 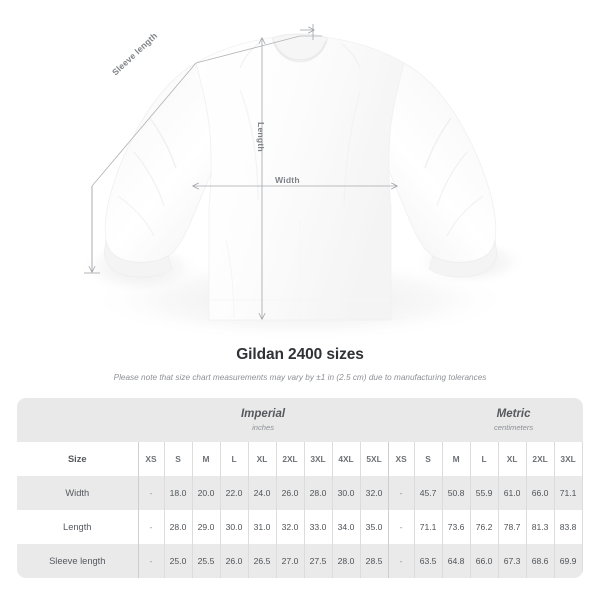 I want to click on header-imperial-4xl: 4XL, so click(x=345, y=459).